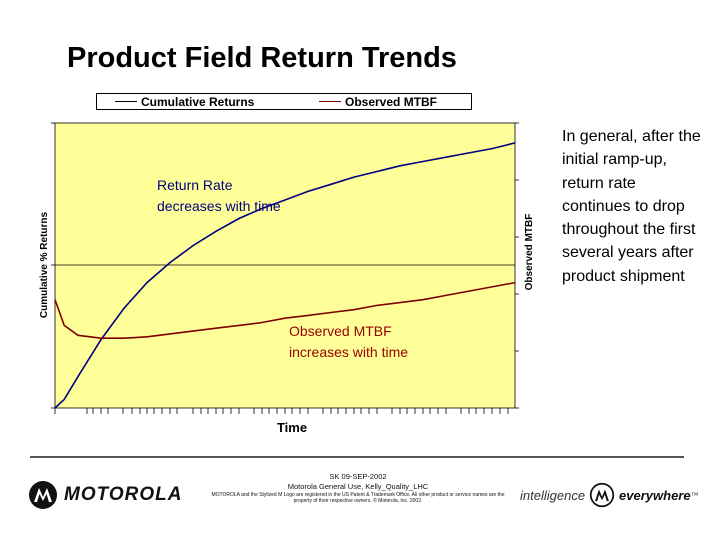 The height and width of the screenshot is (540, 720). What do you see at coordinates (553, 495) in the screenshot?
I see `tagline-left: intelligence` at bounding box center [553, 495].